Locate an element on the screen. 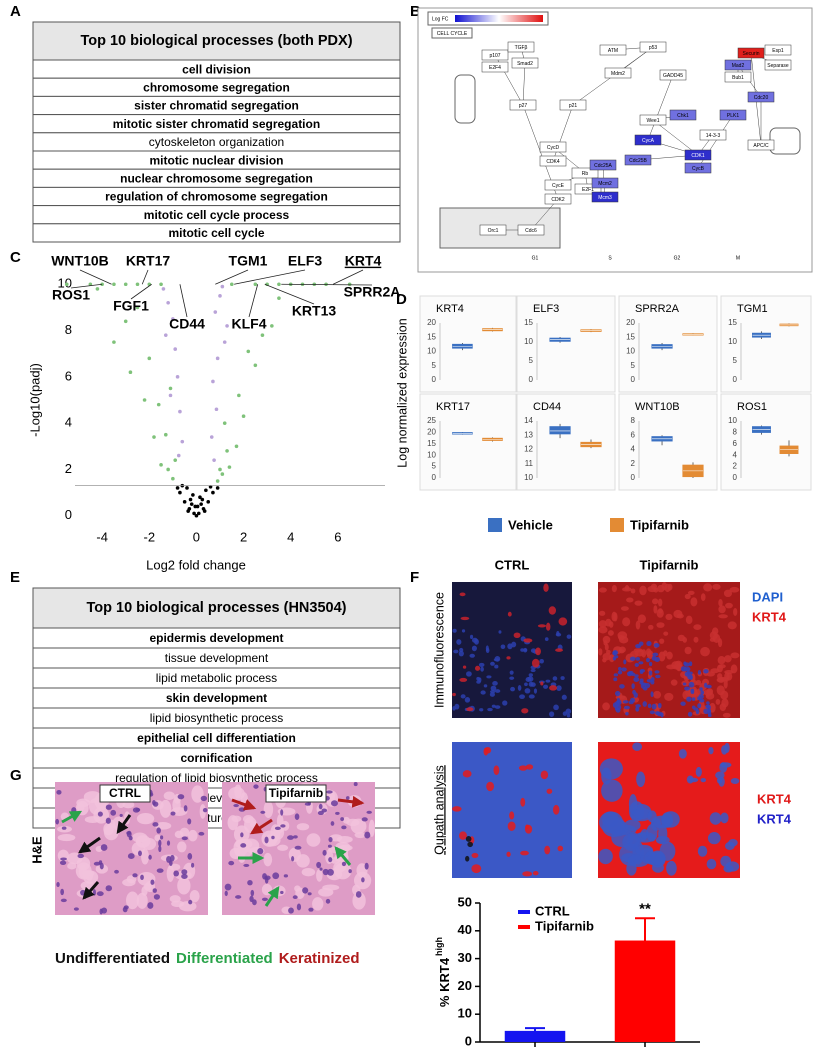  image-tag-label: CTRL is located at coordinates (125, 793).